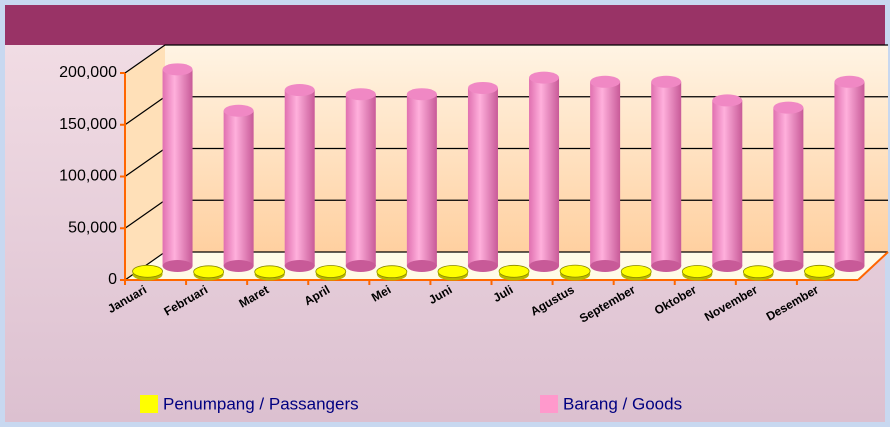  What do you see at coordinates (88, 72) in the screenshot?
I see `y-tick-label: 200,000` at bounding box center [88, 72].